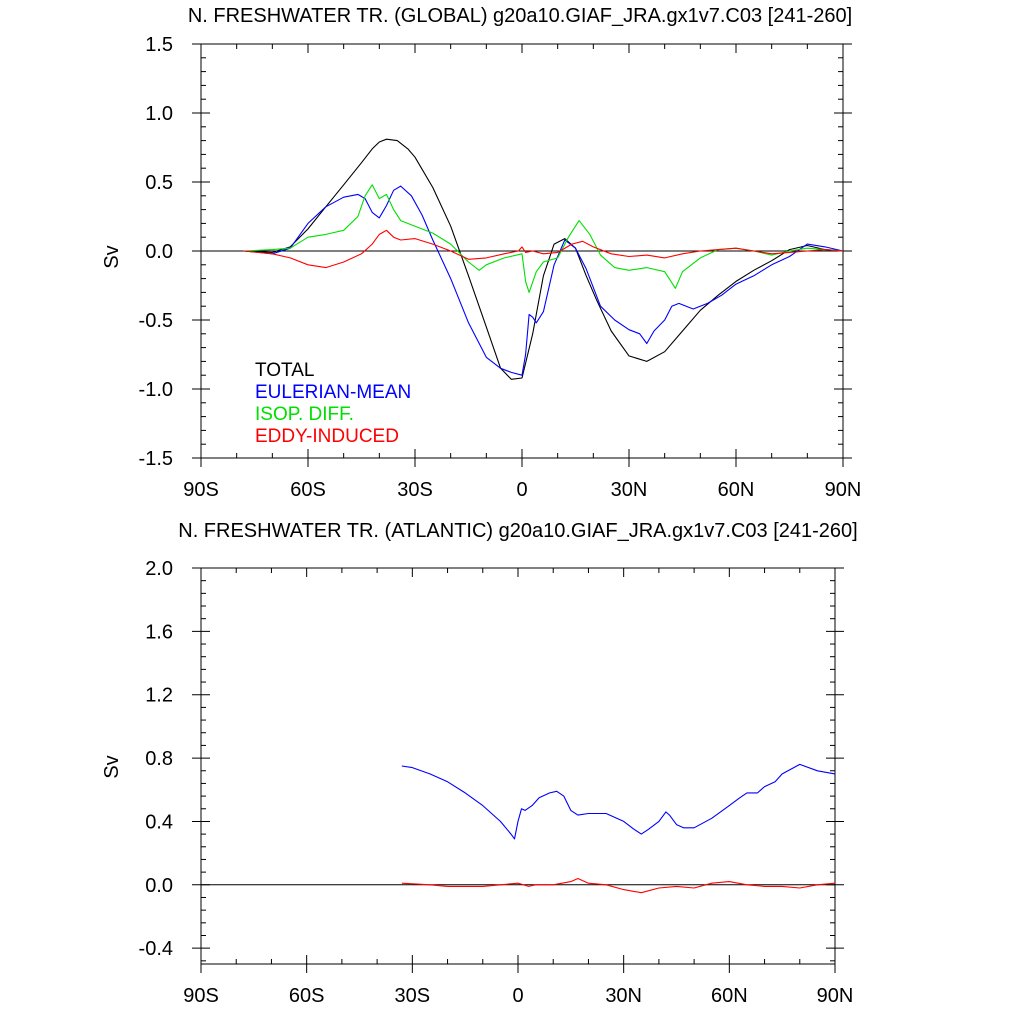  Describe the element at coordinates (201, 490) in the screenshot. I see `global-x-tick-label: 90S` at that location.